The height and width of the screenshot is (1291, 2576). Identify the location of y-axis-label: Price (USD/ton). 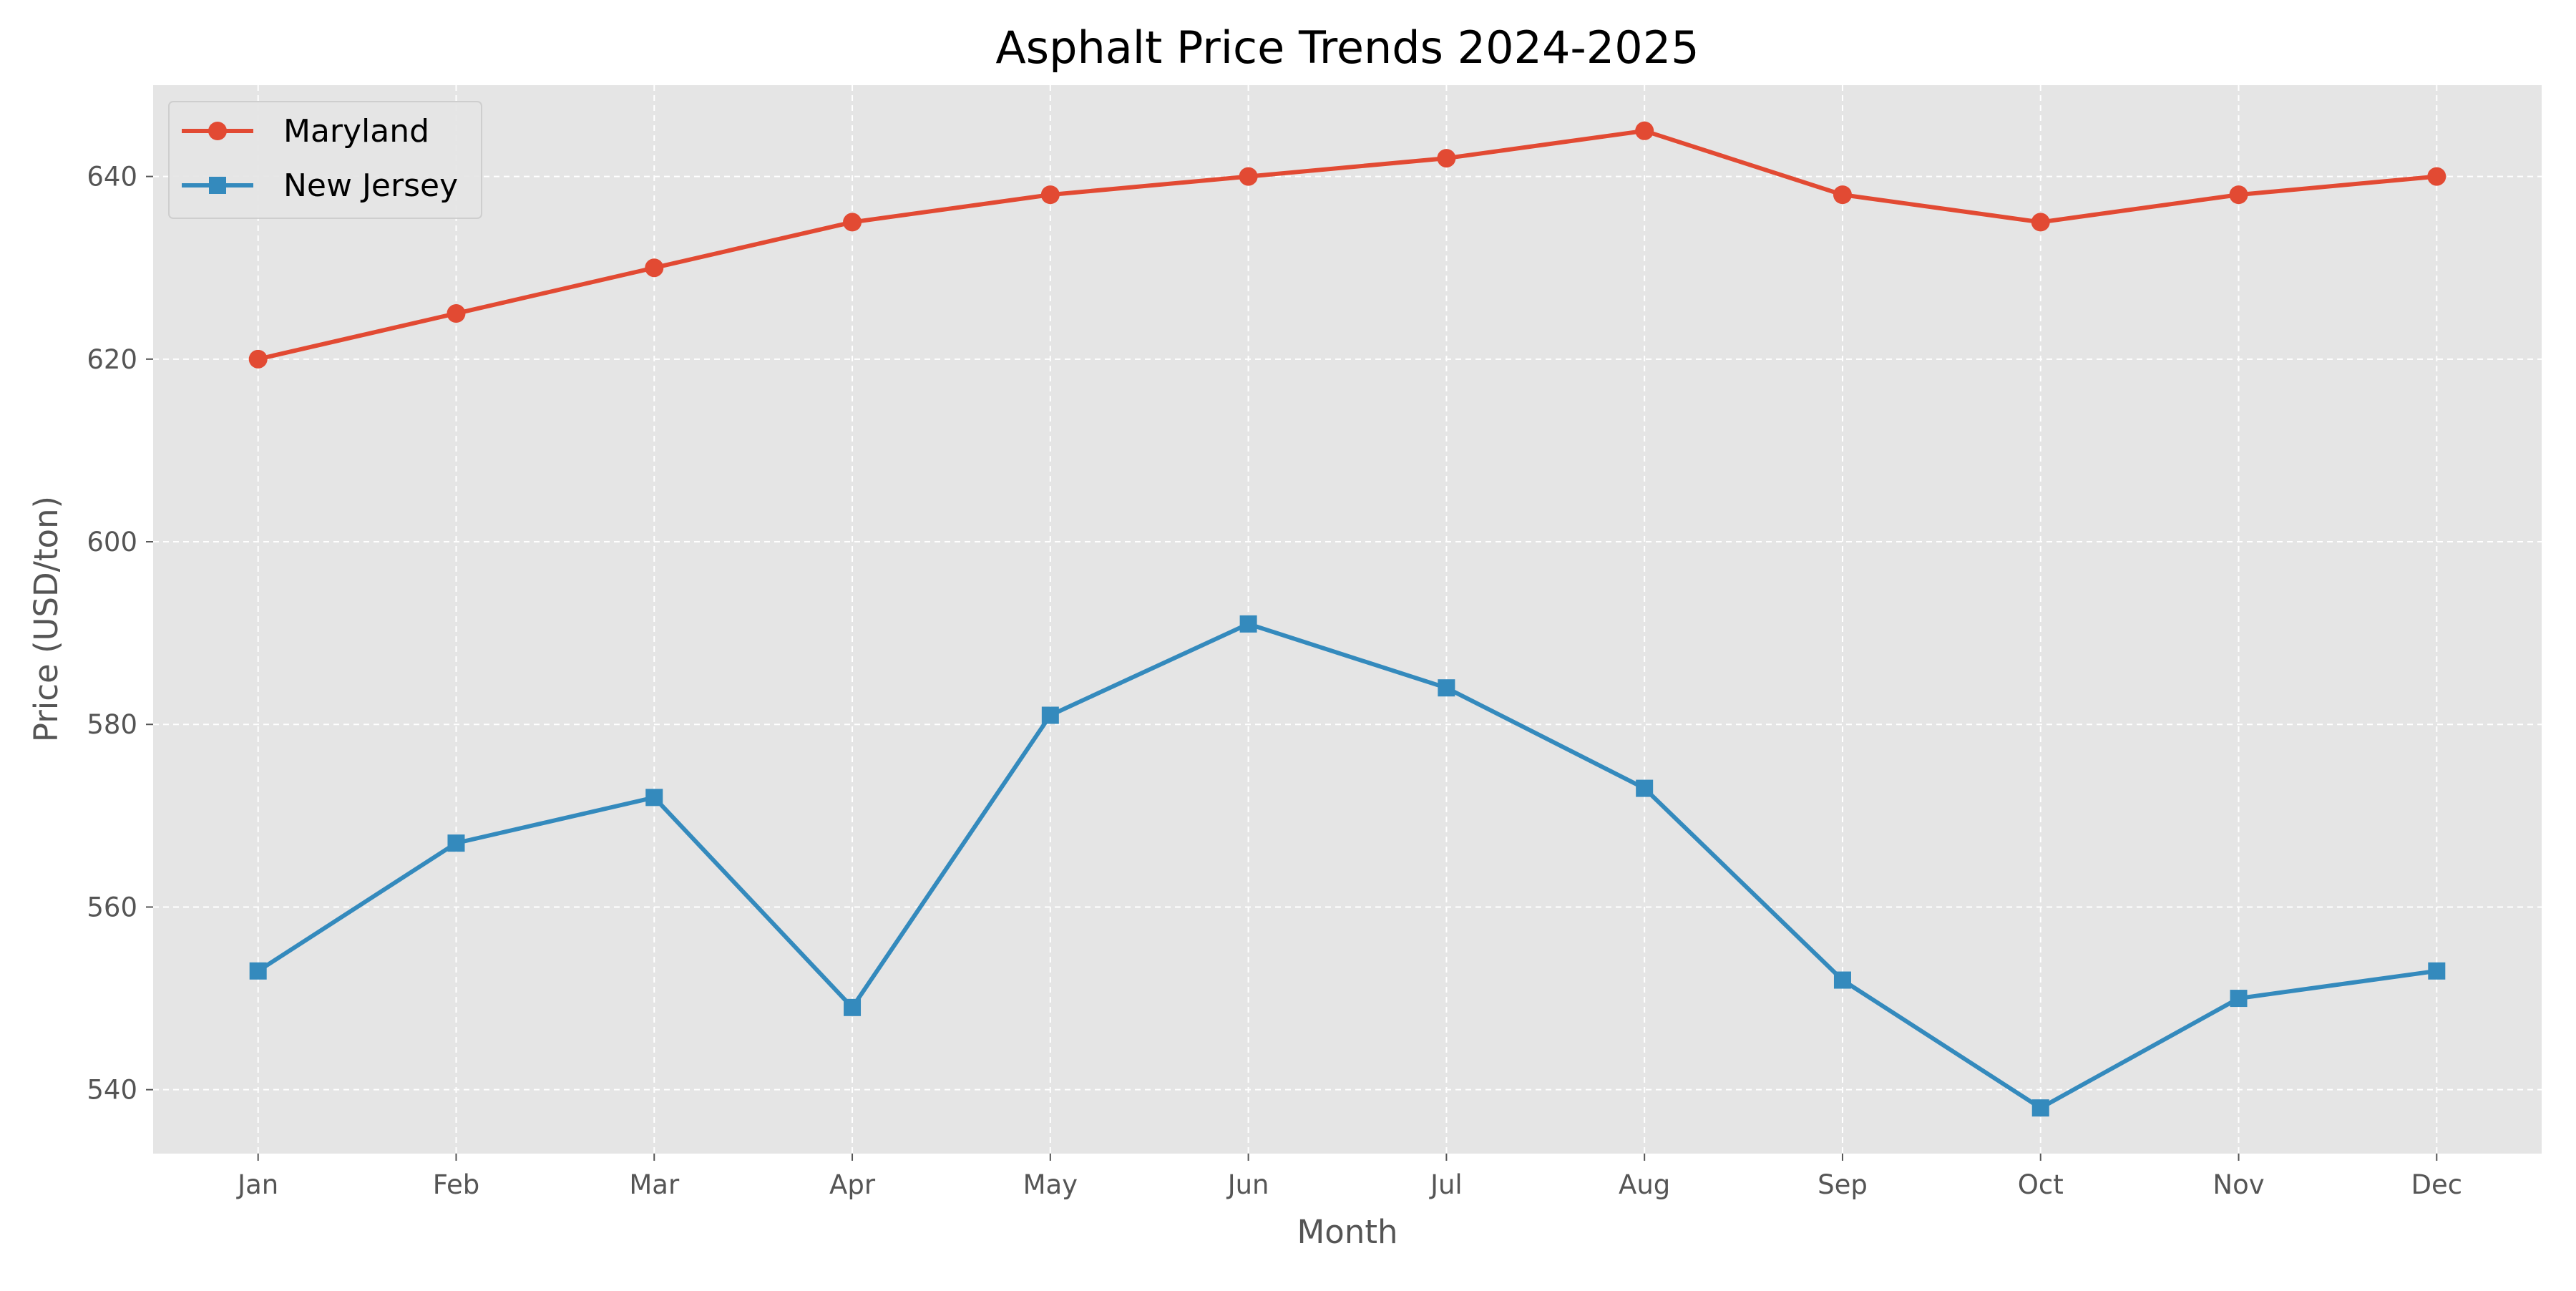
(46, 619).